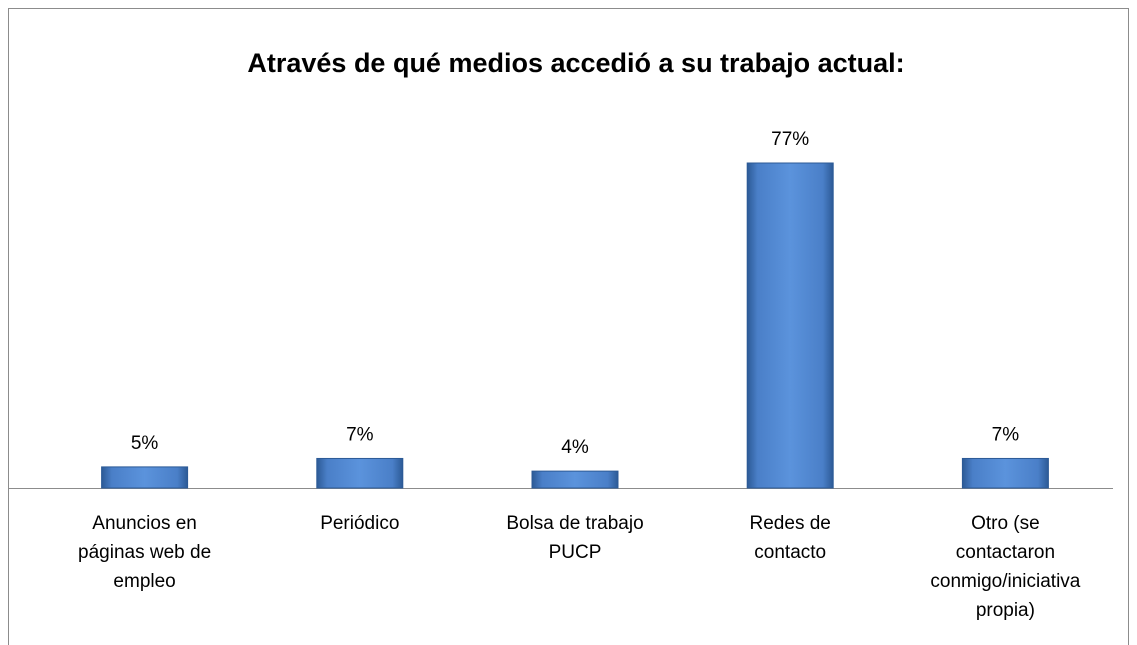  Describe the element at coordinates (145, 443) in the screenshot. I see `value-label: 5%` at that location.